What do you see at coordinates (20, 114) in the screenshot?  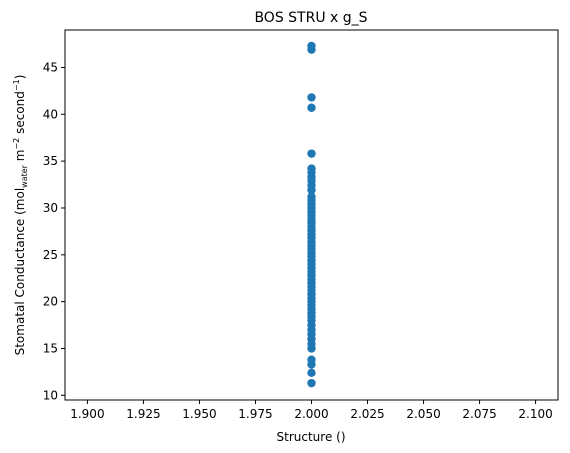 I see `y-axis-label-mid2: second` at bounding box center [20, 114].